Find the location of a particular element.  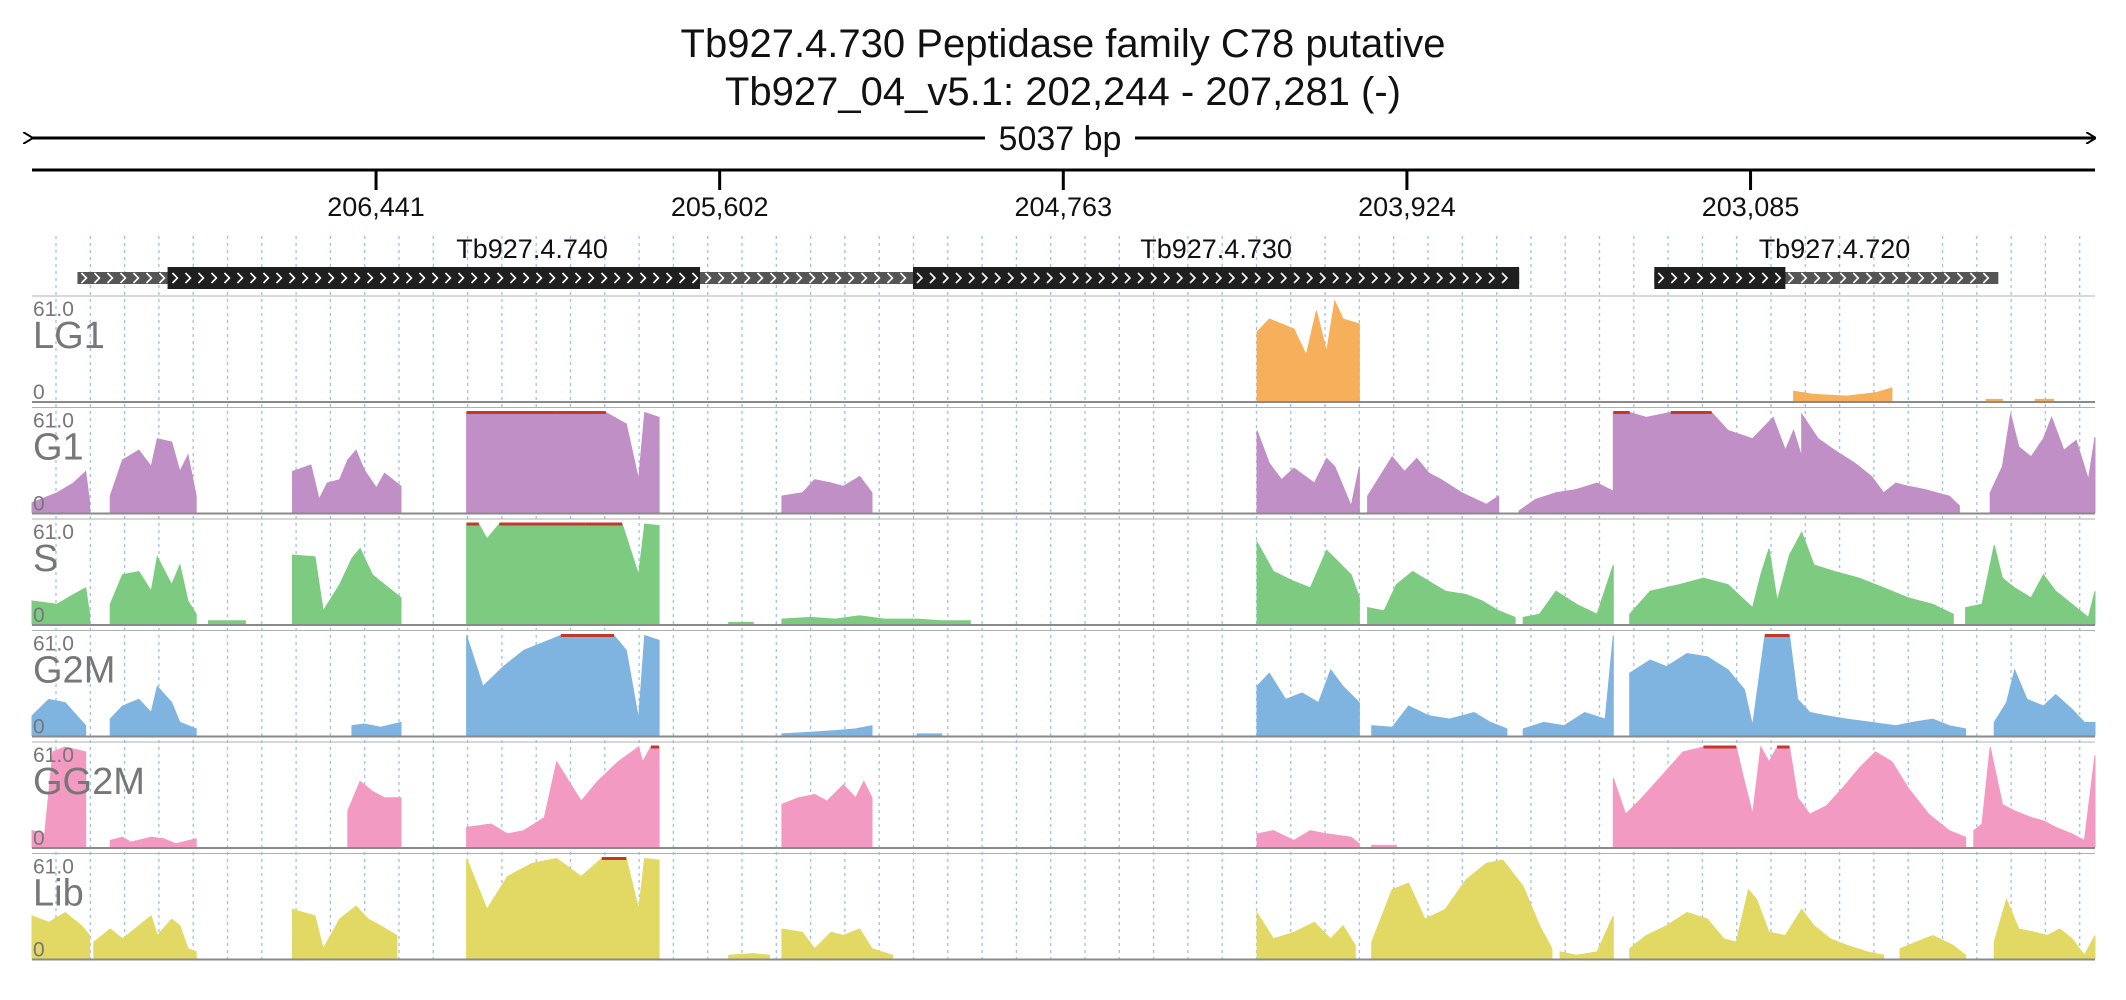

figure-subtitle: Tb927_04_v5.1: 202,244 - 207,281 (-) is located at coordinates (1063, 92).